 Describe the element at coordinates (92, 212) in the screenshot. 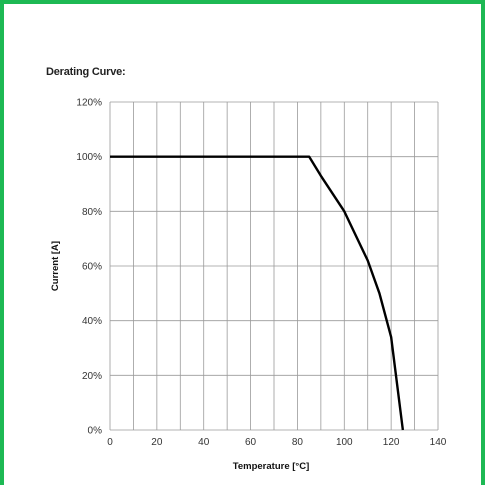

I see `y-tick-label: 80%` at that location.